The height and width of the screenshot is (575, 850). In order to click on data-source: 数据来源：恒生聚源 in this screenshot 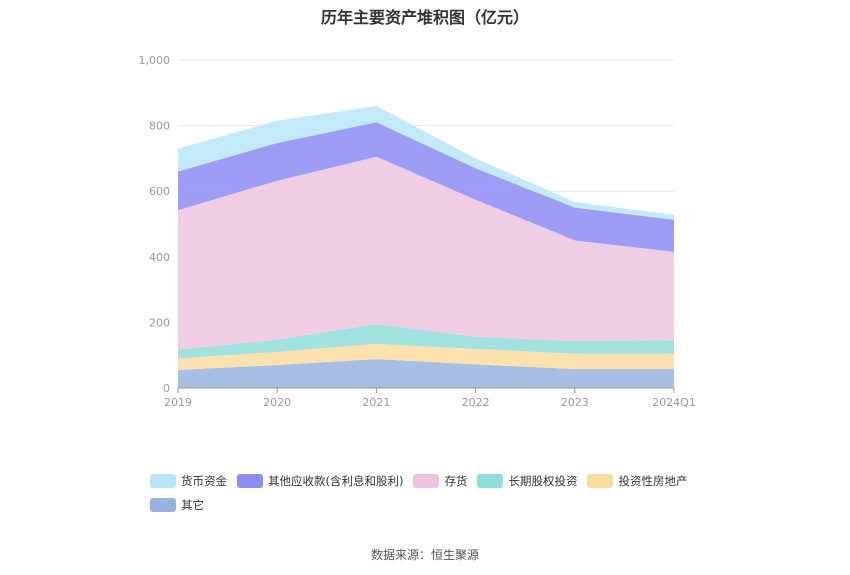, I will do `click(424, 555)`.